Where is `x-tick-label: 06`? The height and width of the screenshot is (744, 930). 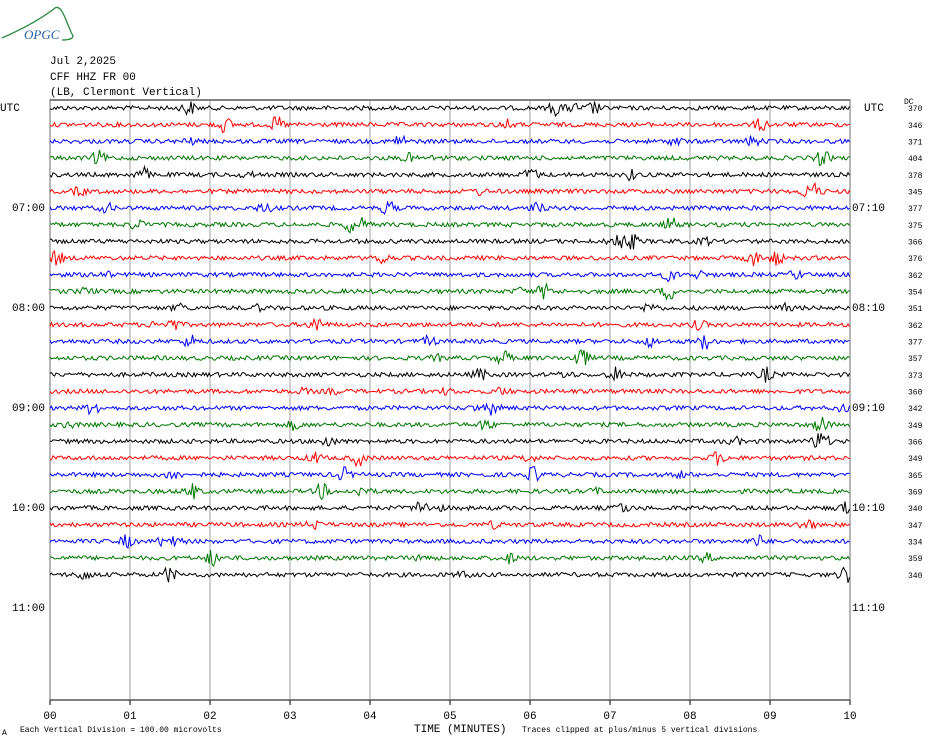 x-tick-label: 06 is located at coordinates (529, 717).